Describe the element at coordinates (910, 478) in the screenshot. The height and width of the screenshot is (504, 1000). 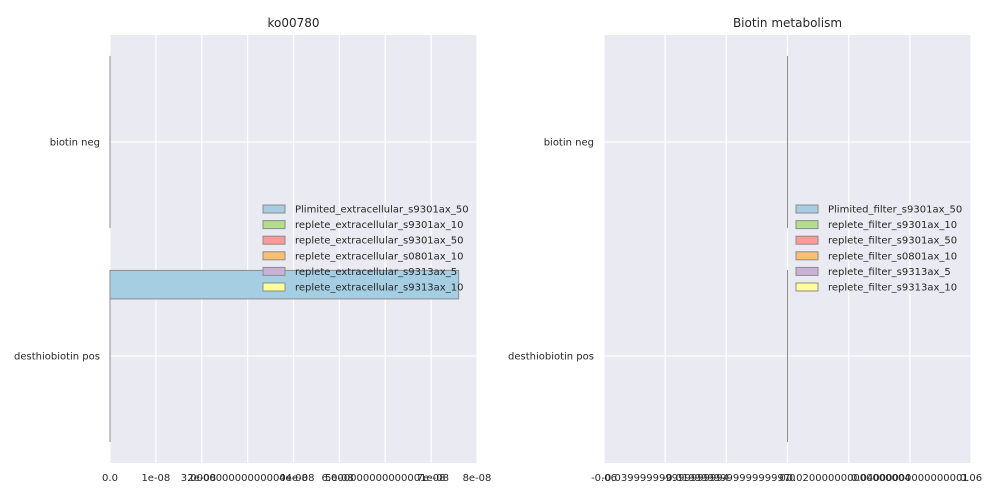
I see `x-tick-label: 0.04000000000000001` at that location.